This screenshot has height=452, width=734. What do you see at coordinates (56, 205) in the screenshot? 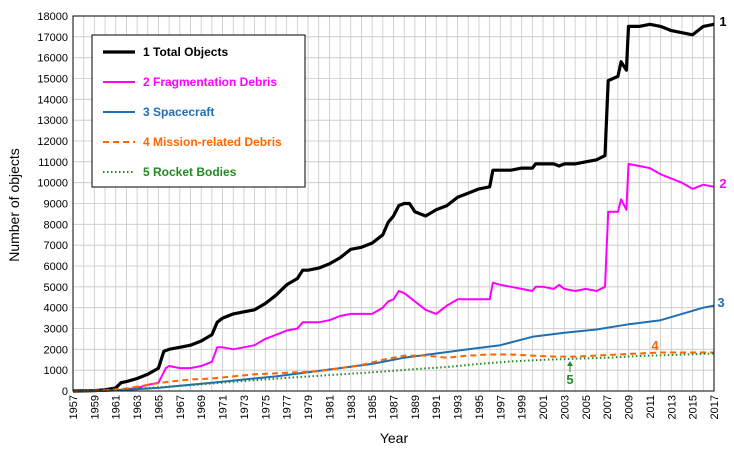
I see `y-tick-label: 9000` at bounding box center [56, 205].